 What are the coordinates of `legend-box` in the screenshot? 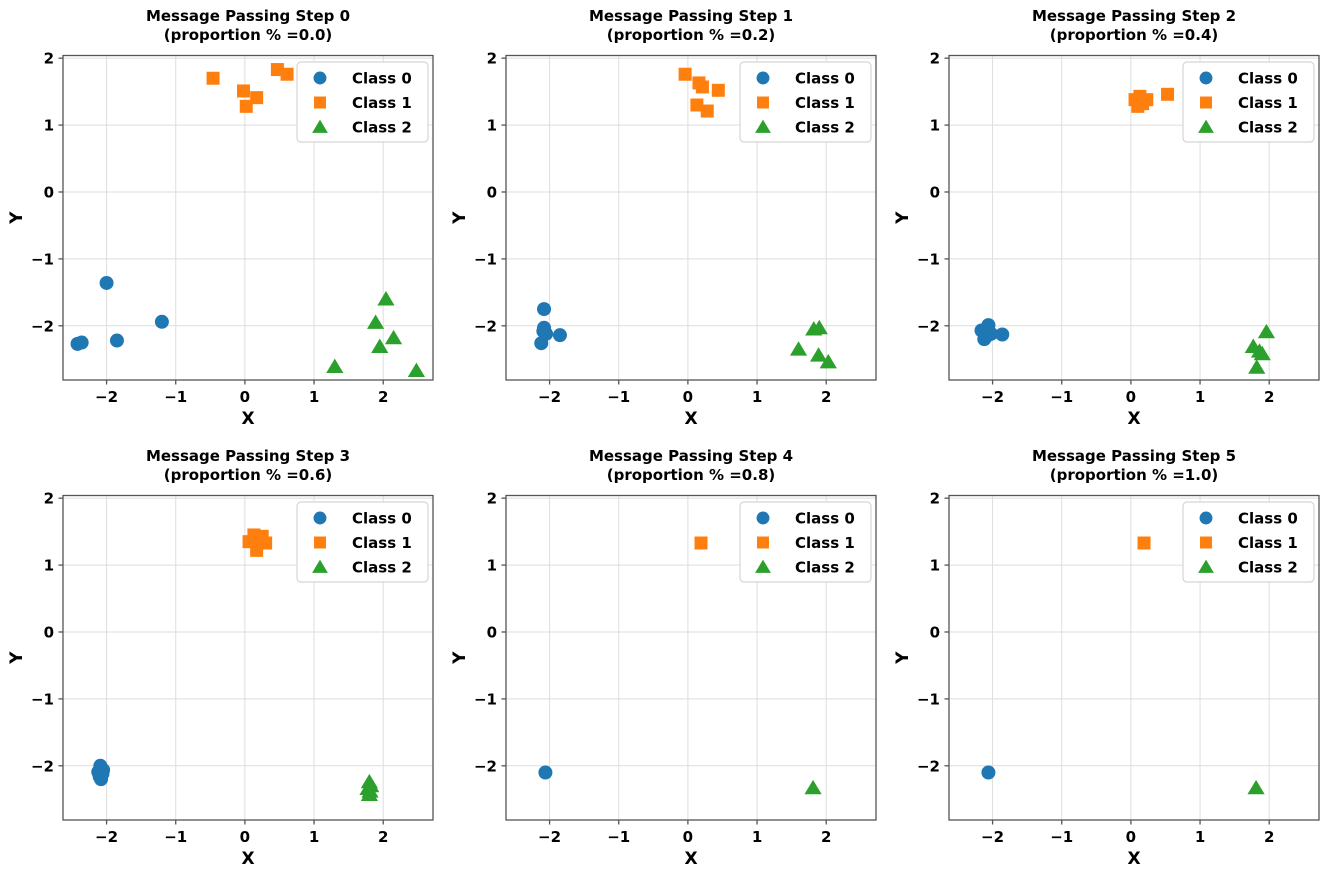 It's located at (362, 102).